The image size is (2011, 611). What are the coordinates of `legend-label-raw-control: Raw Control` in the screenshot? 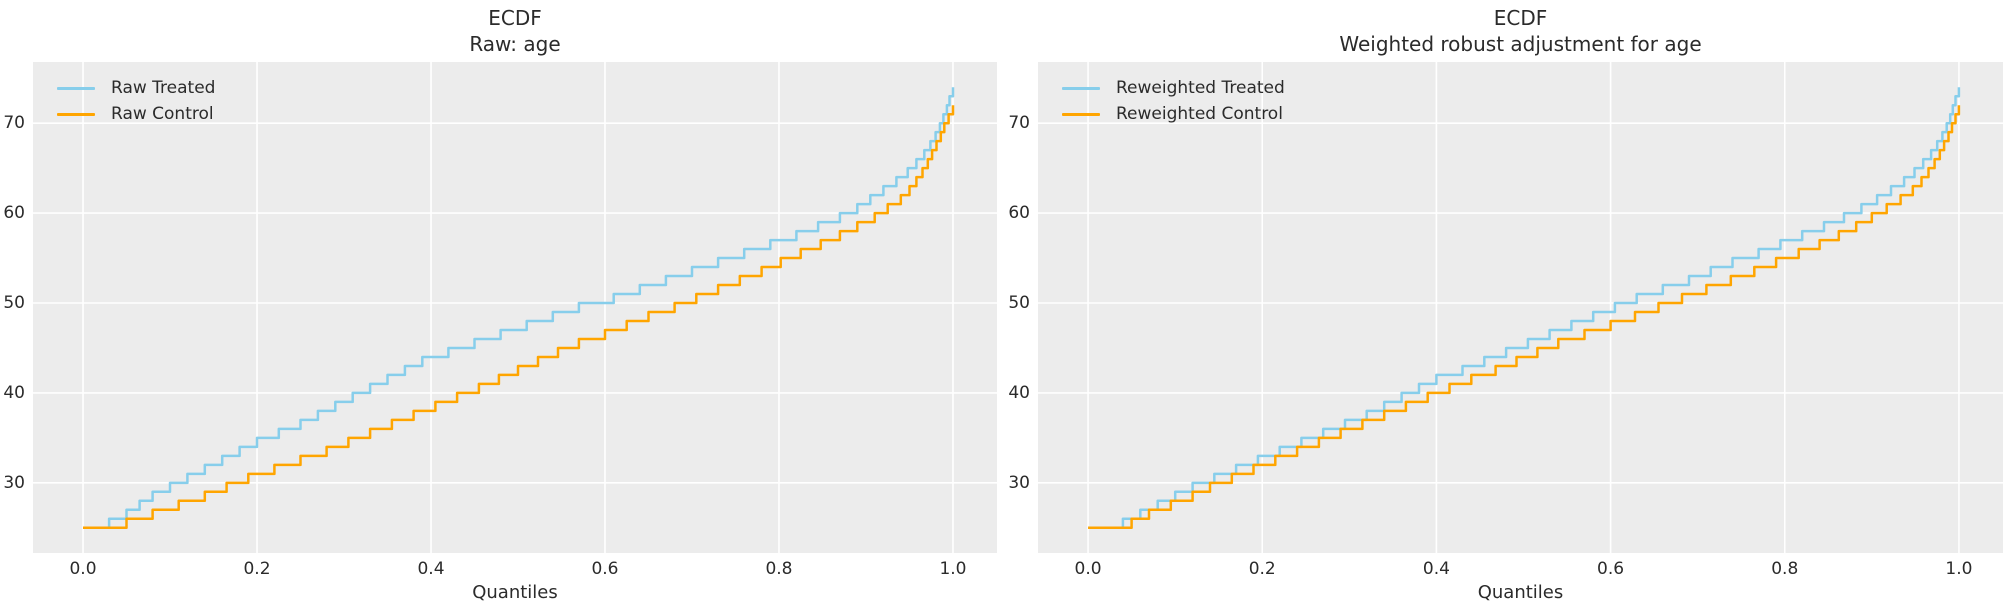 It's located at (162, 114).